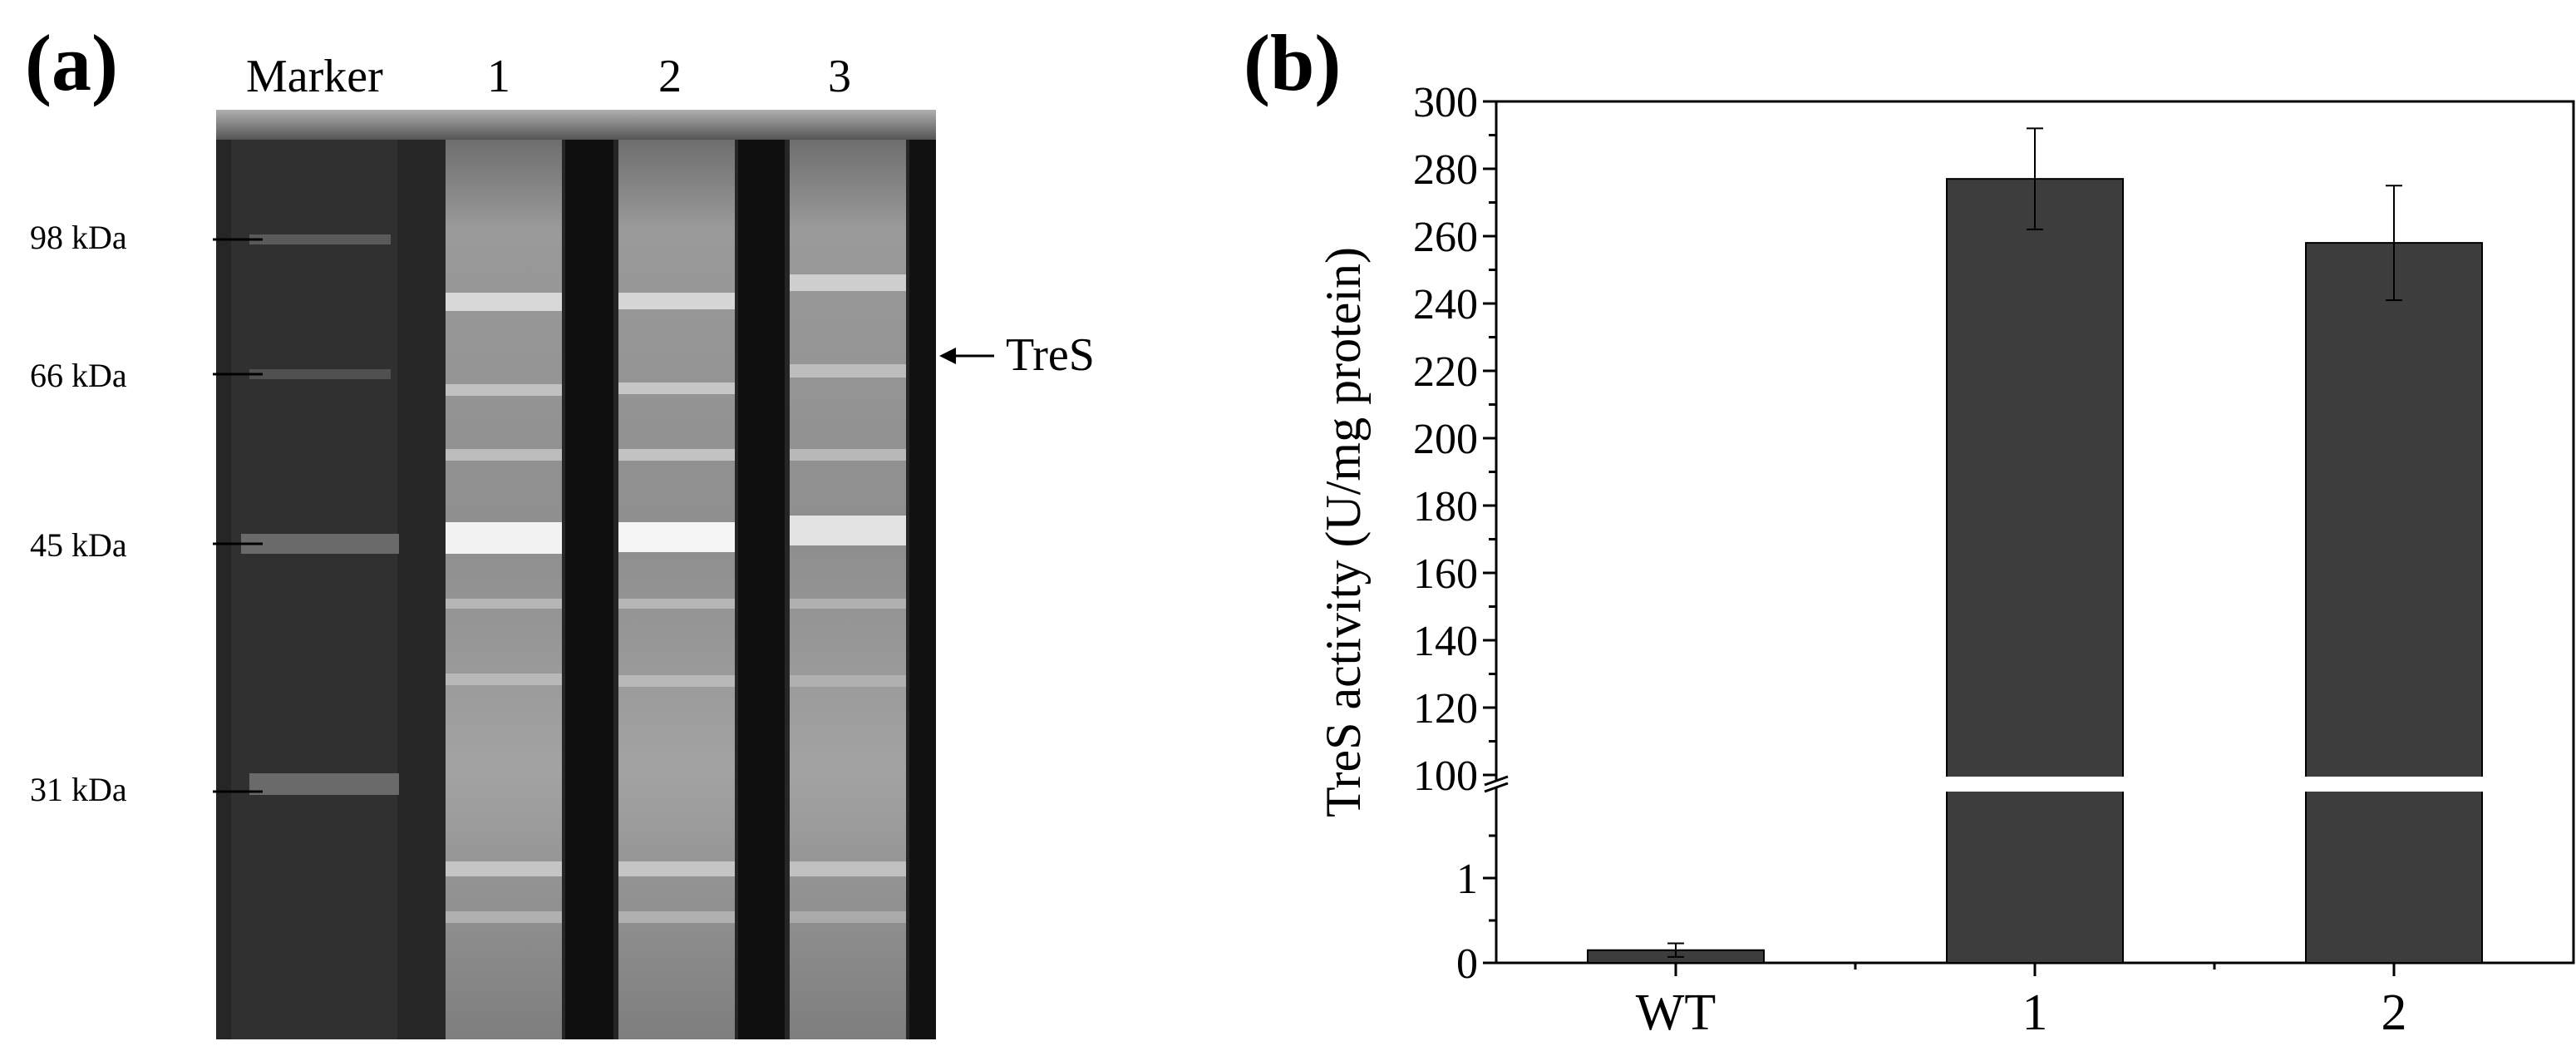 The height and width of the screenshot is (1056, 2576). What do you see at coordinates (1467, 879) in the screenshot?
I see `y-tick-label: 1` at bounding box center [1467, 879].